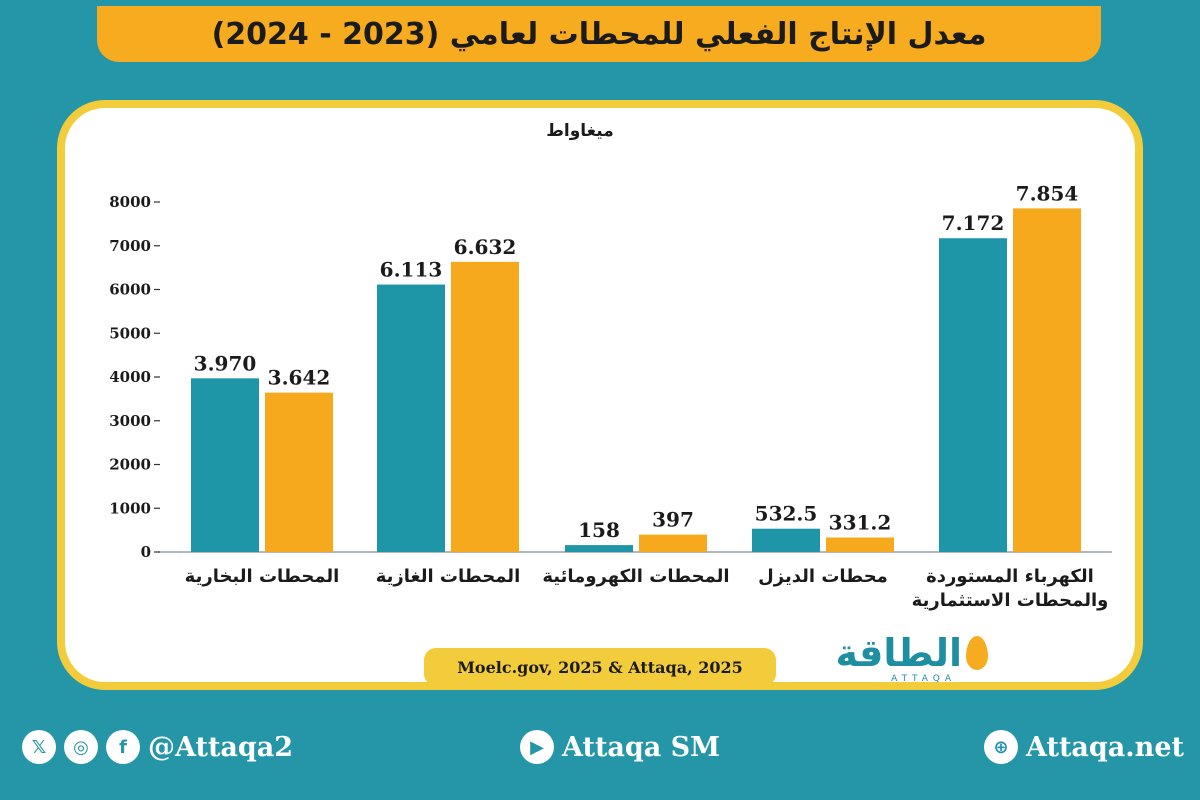  What do you see at coordinates (130, 465) in the screenshot?
I see `y-tick-label: 2000` at bounding box center [130, 465].